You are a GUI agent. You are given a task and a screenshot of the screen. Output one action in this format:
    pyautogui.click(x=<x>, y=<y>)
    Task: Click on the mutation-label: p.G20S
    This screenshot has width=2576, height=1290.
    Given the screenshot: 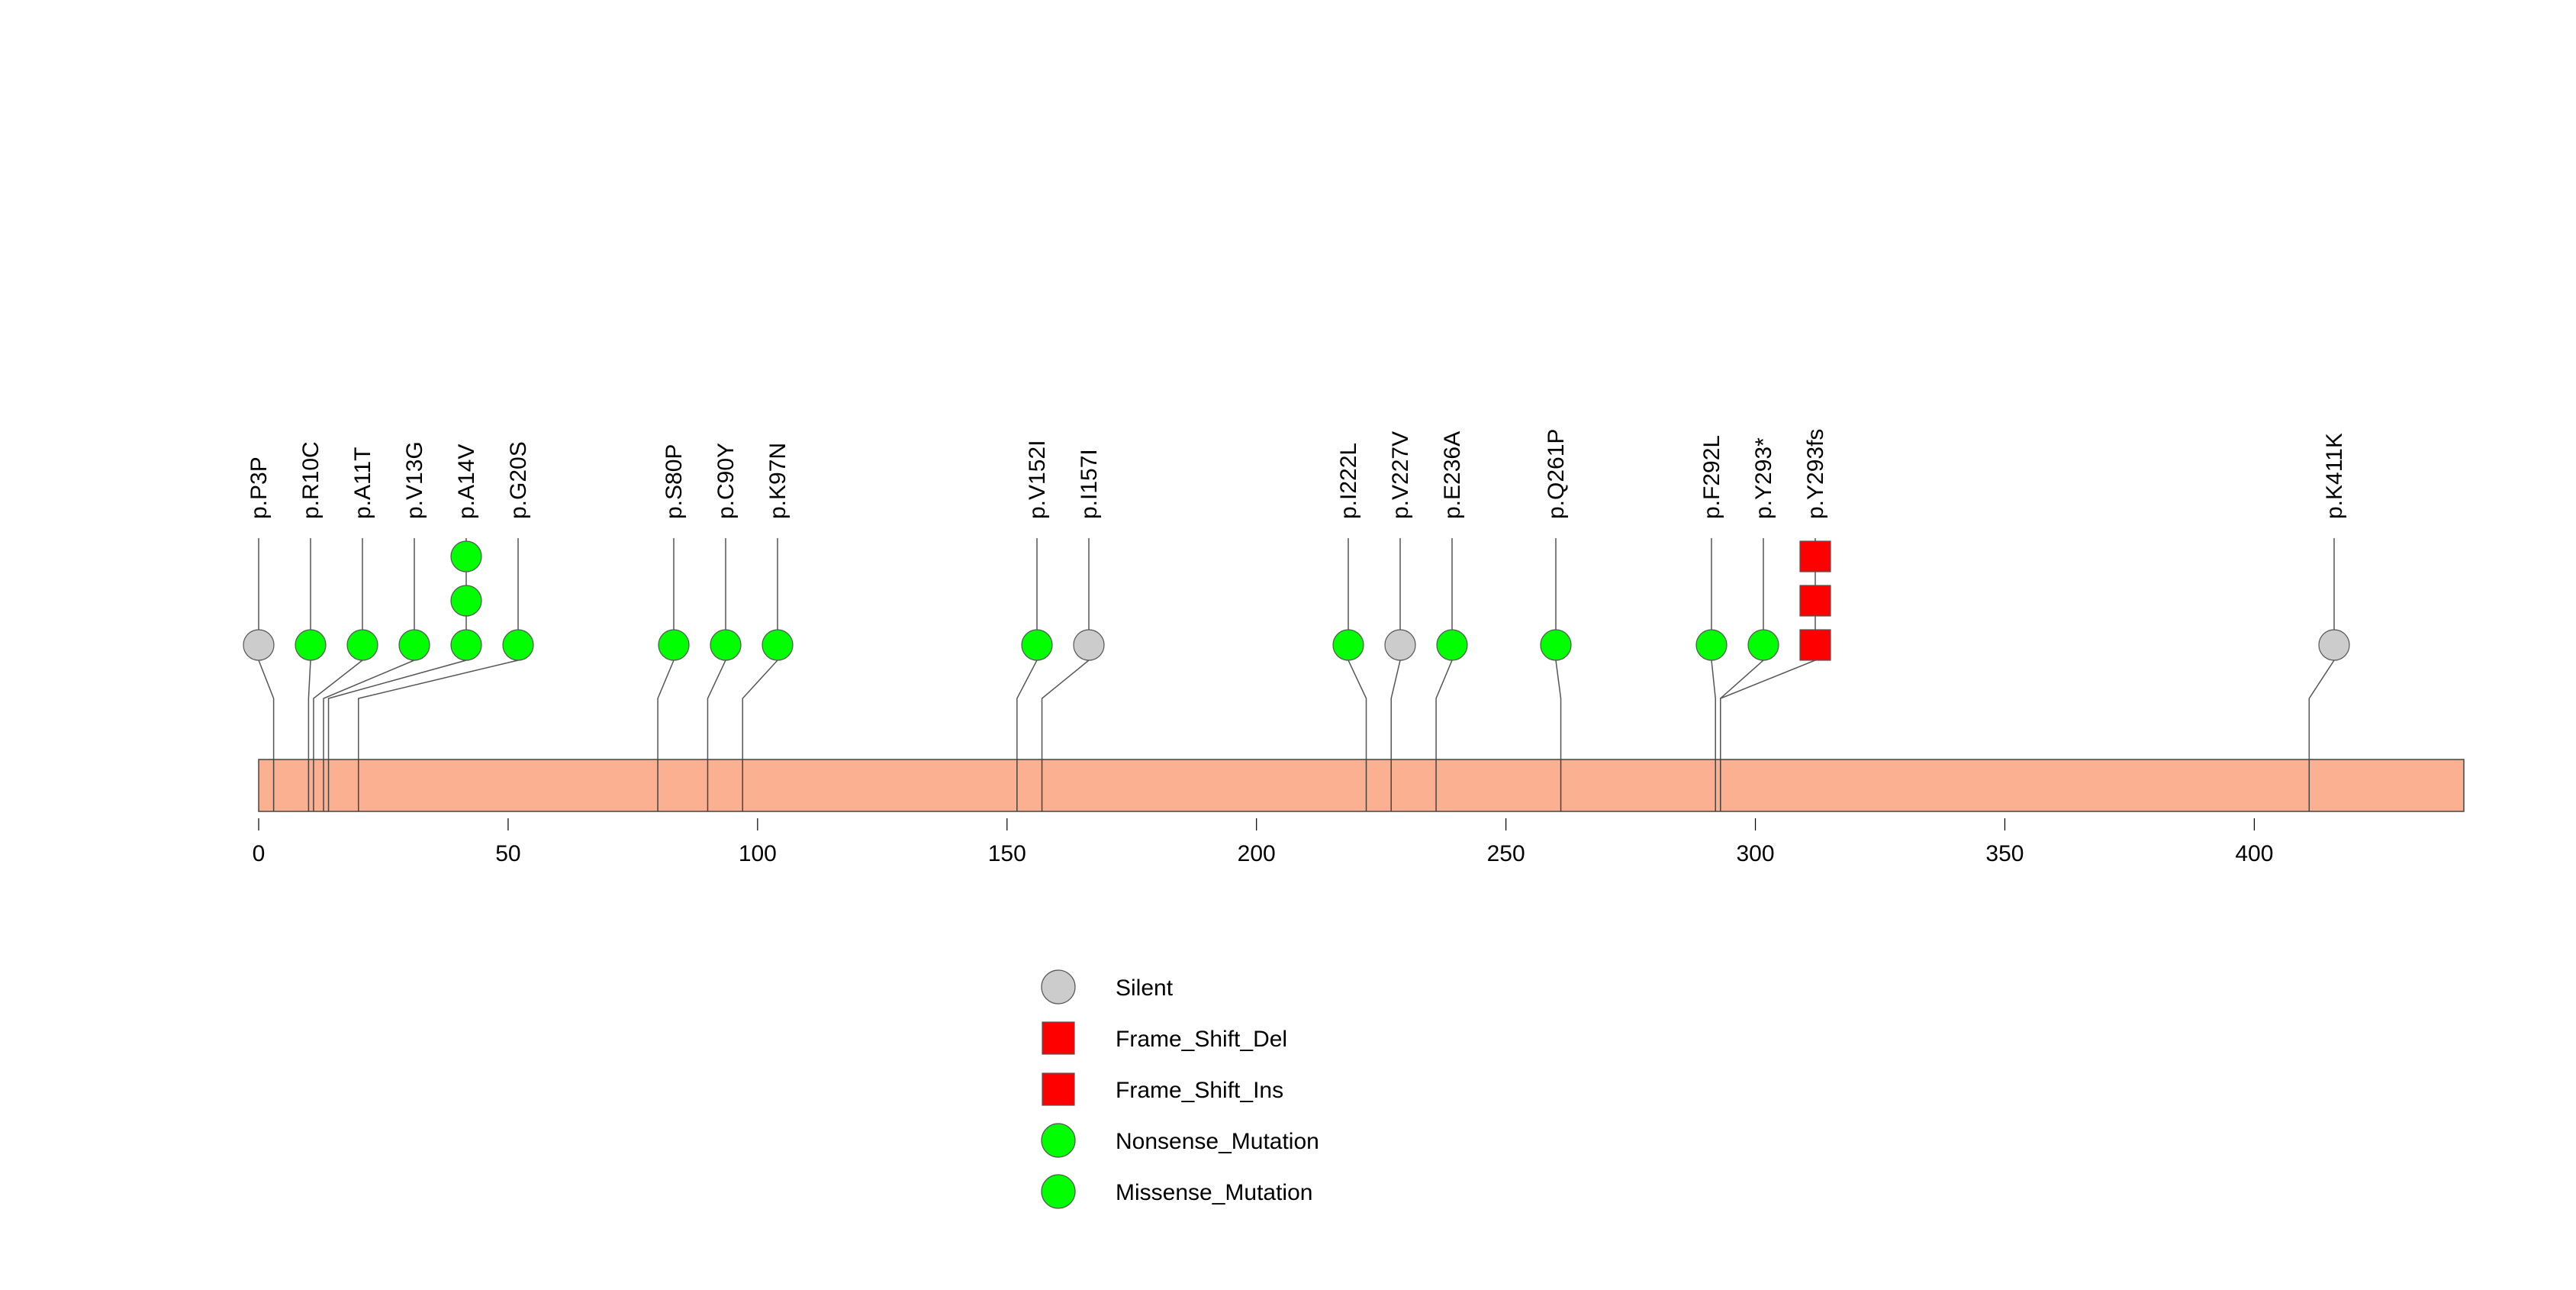 What is the action you would take?
    pyautogui.click(x=518, y=480)
    